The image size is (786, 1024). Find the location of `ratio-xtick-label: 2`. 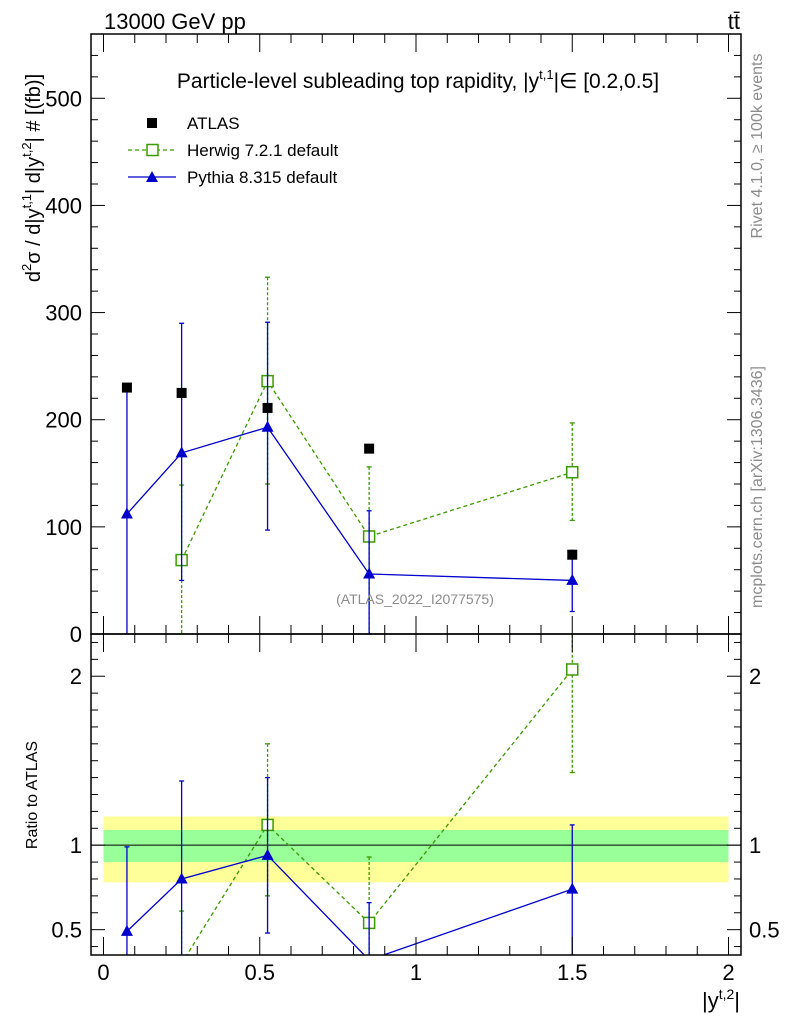

ratio-xtick-label: 2 is located at coordinates (728, 972).